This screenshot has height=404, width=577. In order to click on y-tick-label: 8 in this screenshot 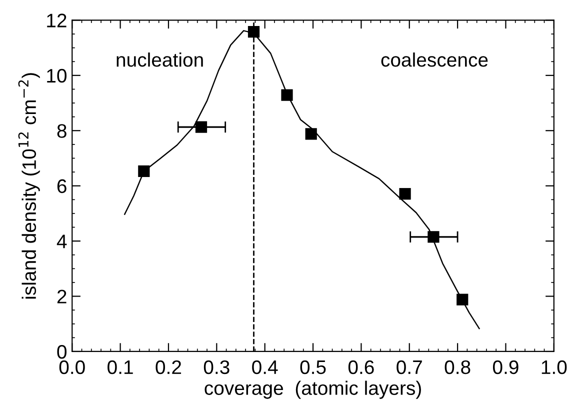, I will do `click(61, 131)`.